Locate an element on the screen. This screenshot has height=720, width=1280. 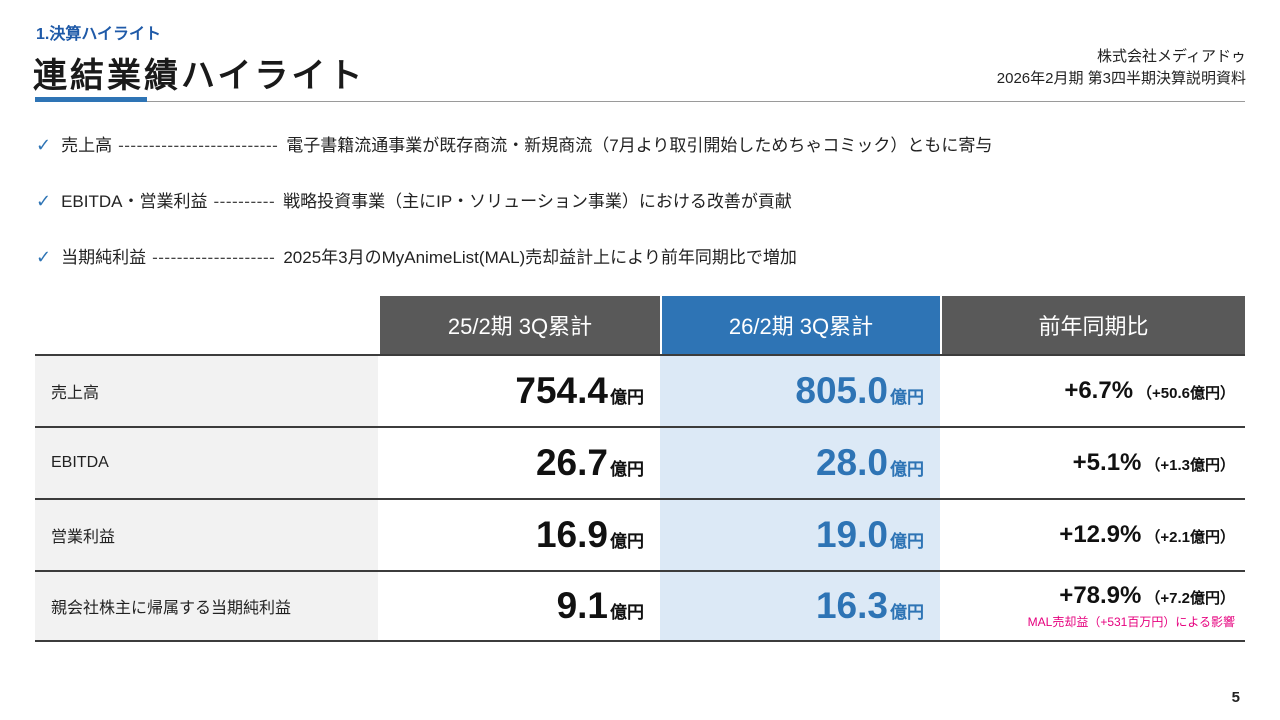
column-header-current-period: 26/2期 3Q累計 is located at coordinates (800, 325).